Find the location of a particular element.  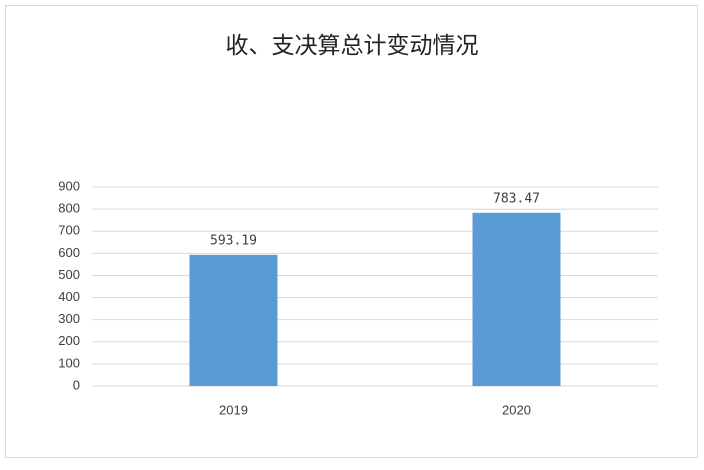

y-tick-label: 200 is located at coordinates (69, 340).